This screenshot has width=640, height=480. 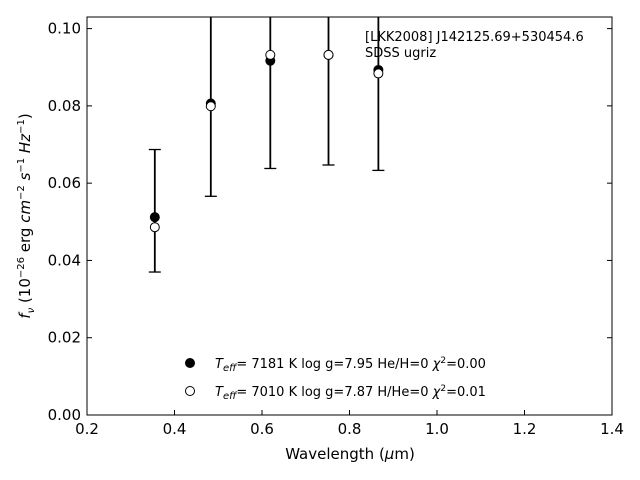 I want to click on x-ticks: 0.2 0.4 0.6 0.8 1.0 1.2 1.4, so click(x=349, y=424).